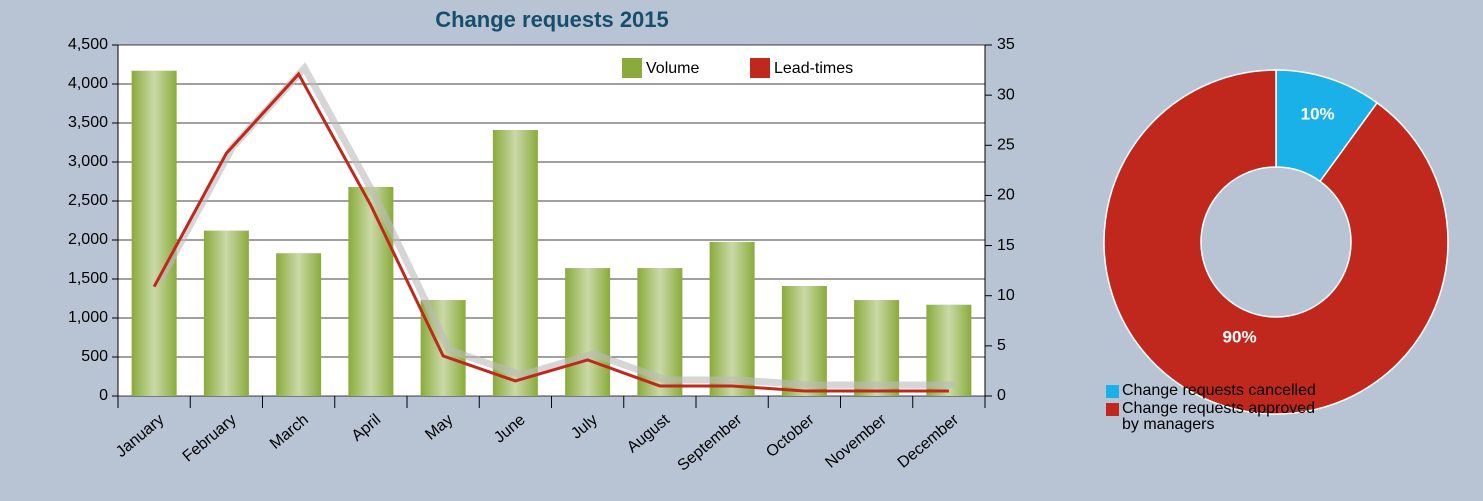 The height and width of the screenshot is (501, 1483). Describe the element at coordinates (1006, 145) in the screenshot. I see `y2-tick-label: 25` at that location.